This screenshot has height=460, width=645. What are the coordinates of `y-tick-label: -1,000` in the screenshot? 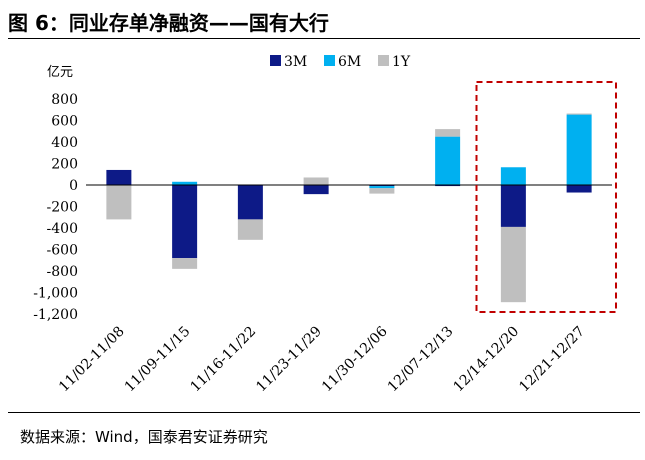 It's located at (55, 294).